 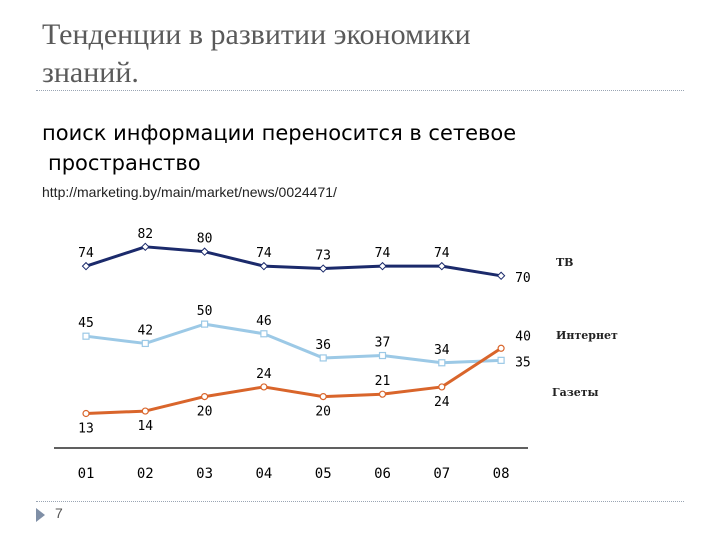 I want to click on data-label: 40, so click(x=523, y=336).